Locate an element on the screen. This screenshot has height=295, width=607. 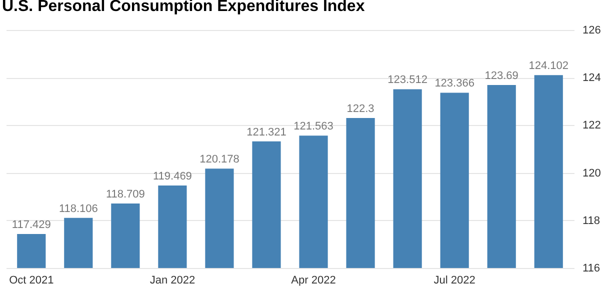
y-tick-label: 126 is located at coordinates (591, 30).